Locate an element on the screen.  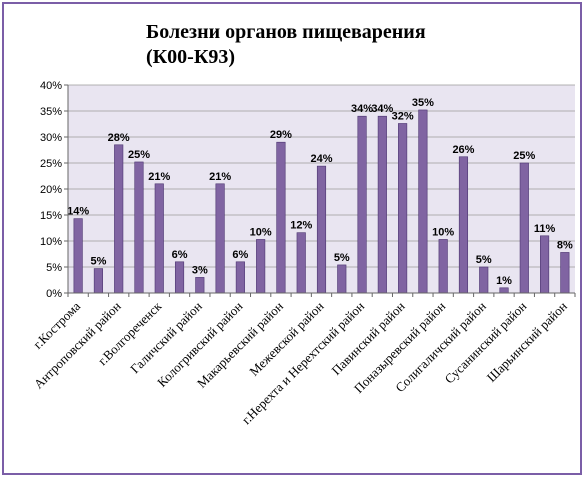
x-tick-label: Павинский район is located at coordinates (367, 337).